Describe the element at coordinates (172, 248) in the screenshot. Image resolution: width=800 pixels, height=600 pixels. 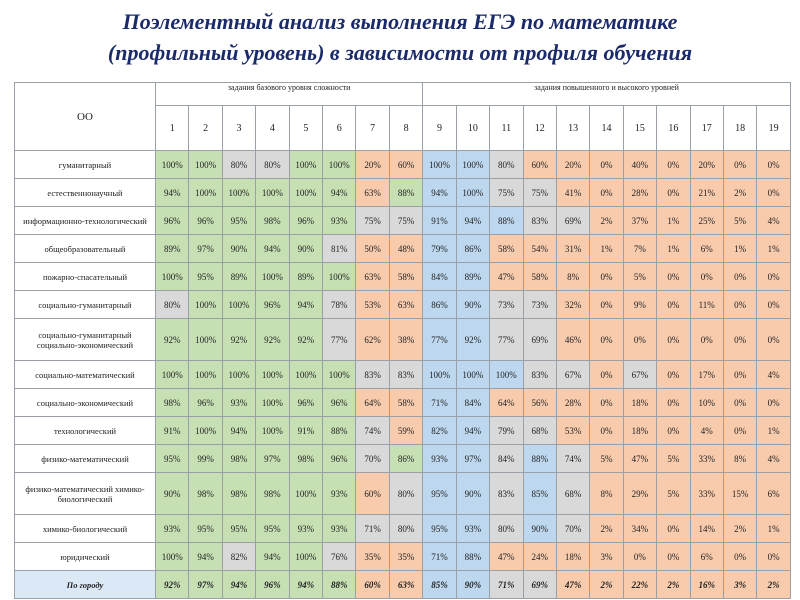
I see `cell: 89%` at that location.